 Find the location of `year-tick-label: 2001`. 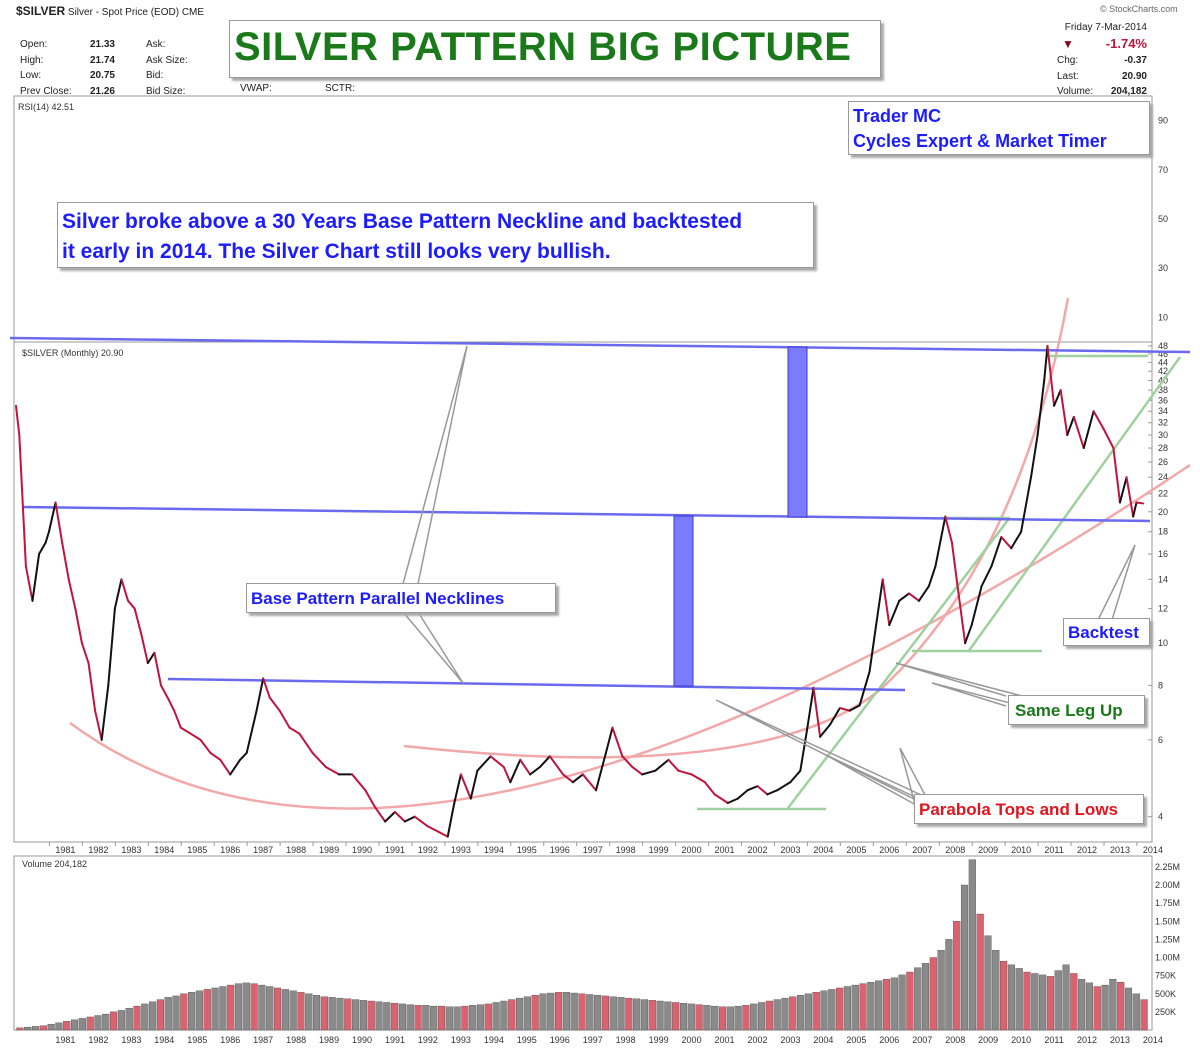

year-tick-label: 2001 is located at coordinates (725, 850).